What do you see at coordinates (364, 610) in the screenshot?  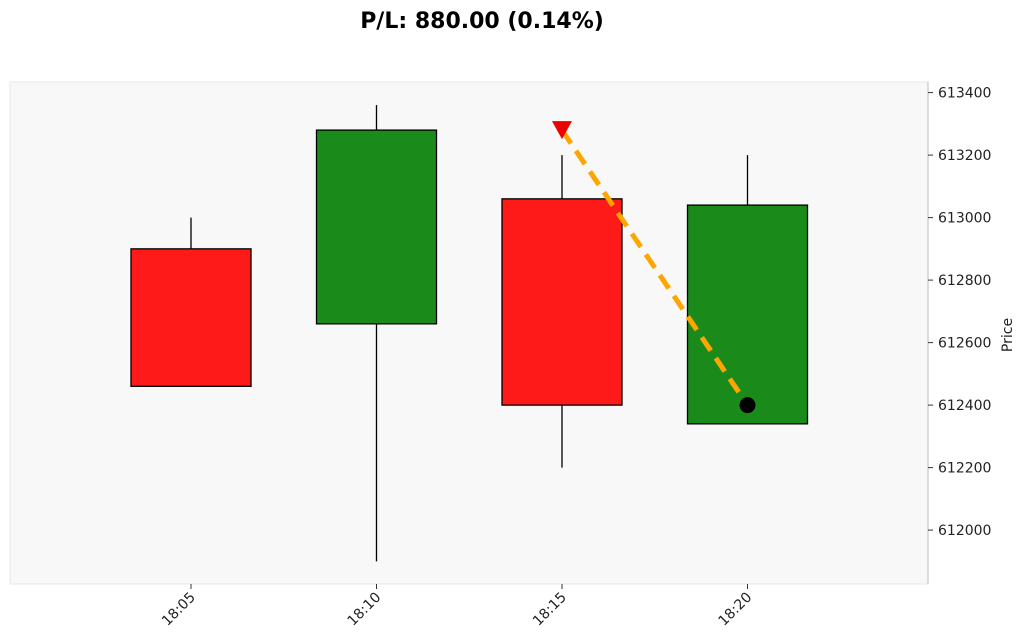 I see `x-tick-label: 18:10` at bounding box center [364, 610].